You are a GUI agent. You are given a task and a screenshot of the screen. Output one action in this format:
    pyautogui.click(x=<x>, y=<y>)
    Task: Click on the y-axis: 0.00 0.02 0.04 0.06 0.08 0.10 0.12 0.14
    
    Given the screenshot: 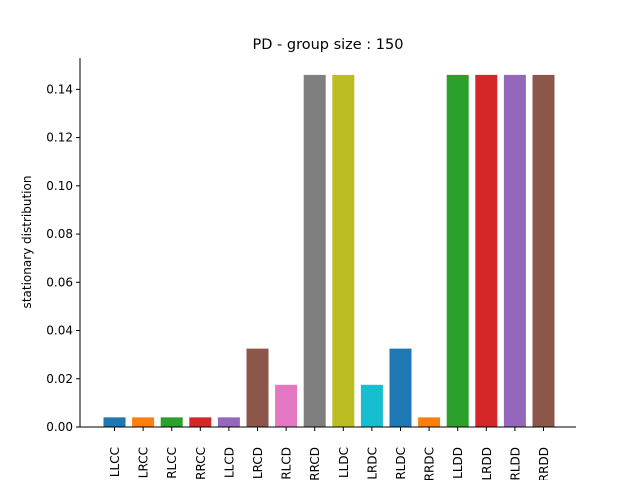 What is the action you would take?
    pyautogui.click(x=63, y=246)
    